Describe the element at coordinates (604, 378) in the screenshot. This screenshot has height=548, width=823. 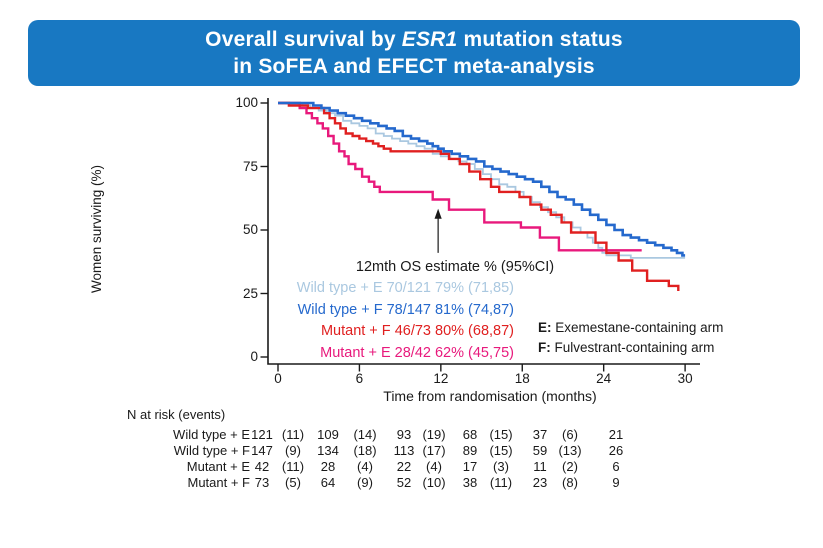
I see `x-tick-label: 24` at that location.